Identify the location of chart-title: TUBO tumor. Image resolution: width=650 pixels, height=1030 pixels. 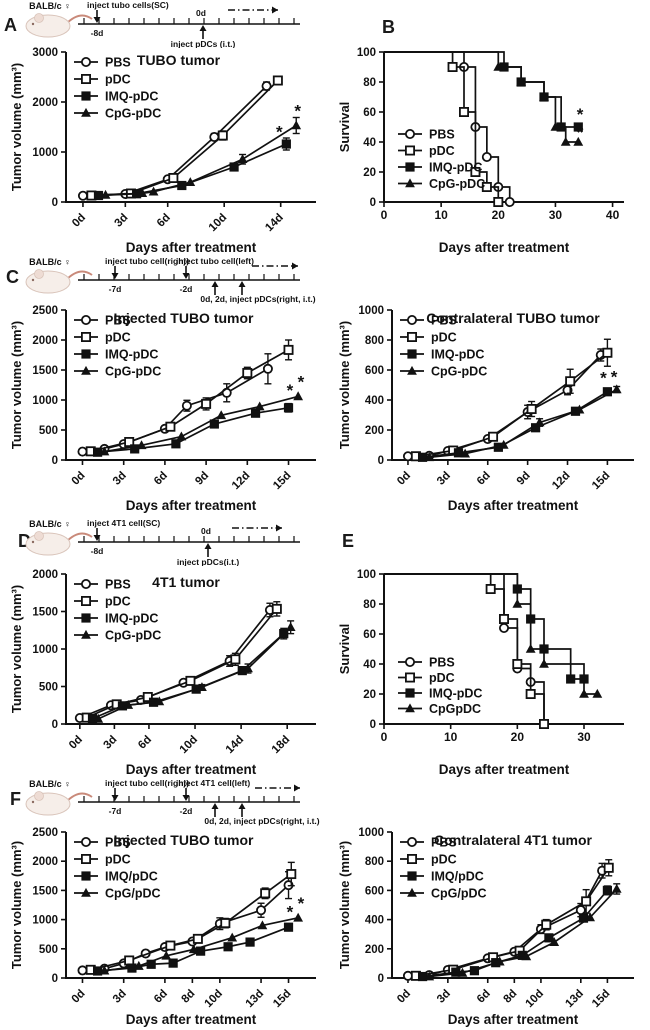
(179, 60).